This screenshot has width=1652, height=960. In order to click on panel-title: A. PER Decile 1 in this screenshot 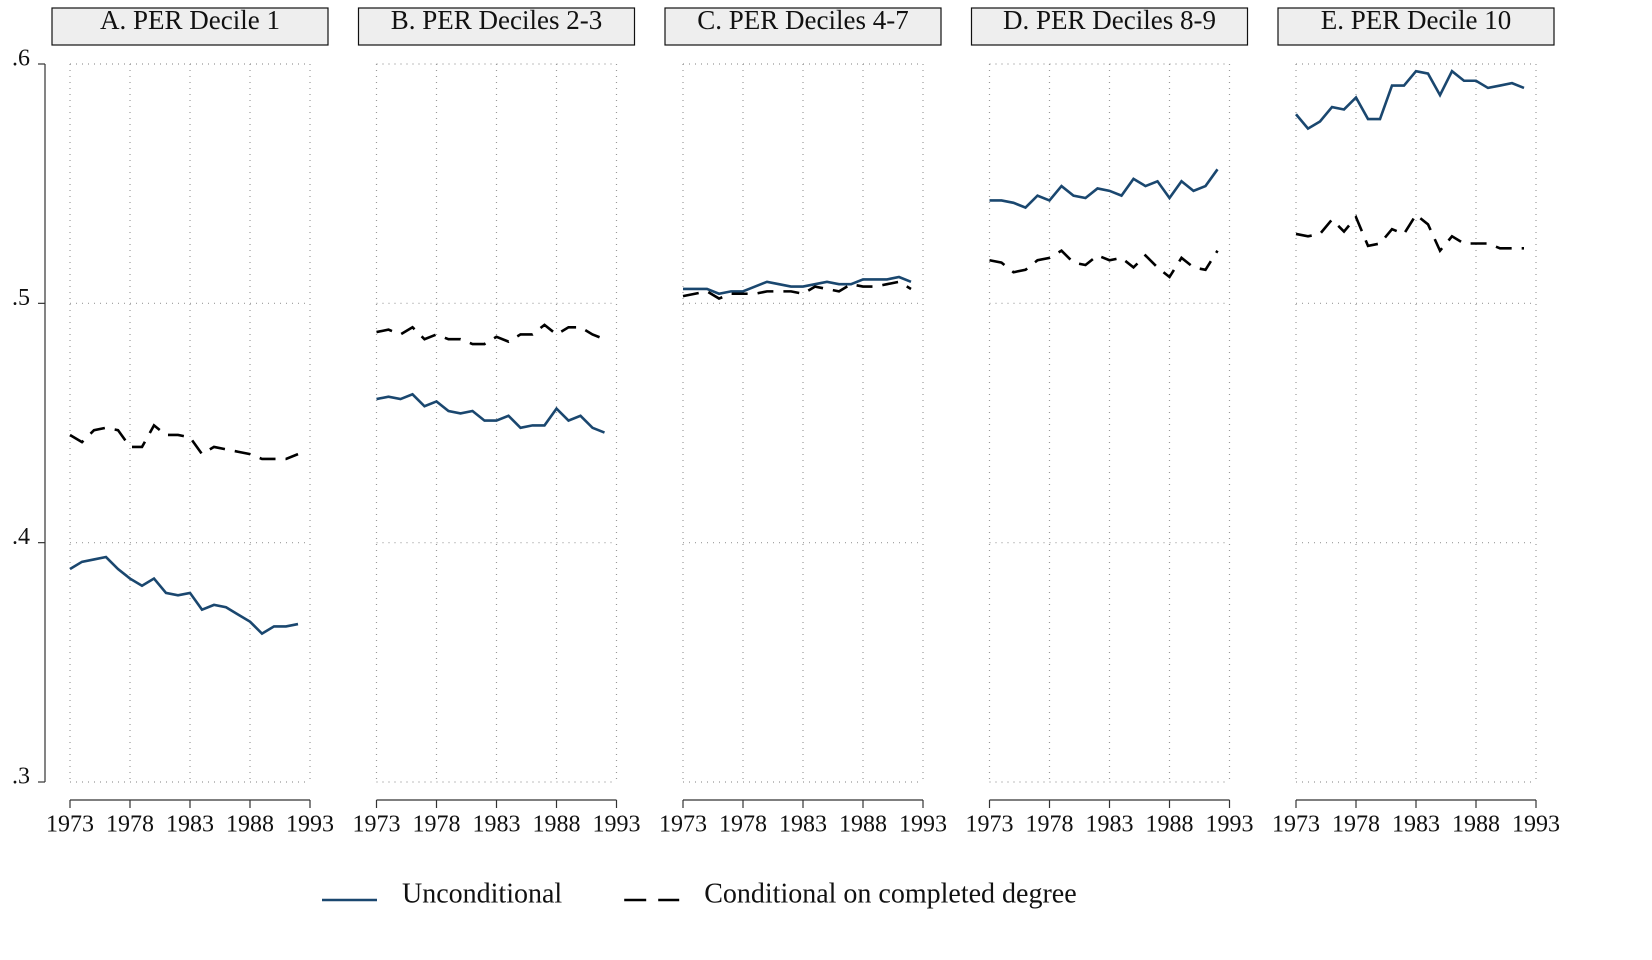, I will do `click(190, 20)`.